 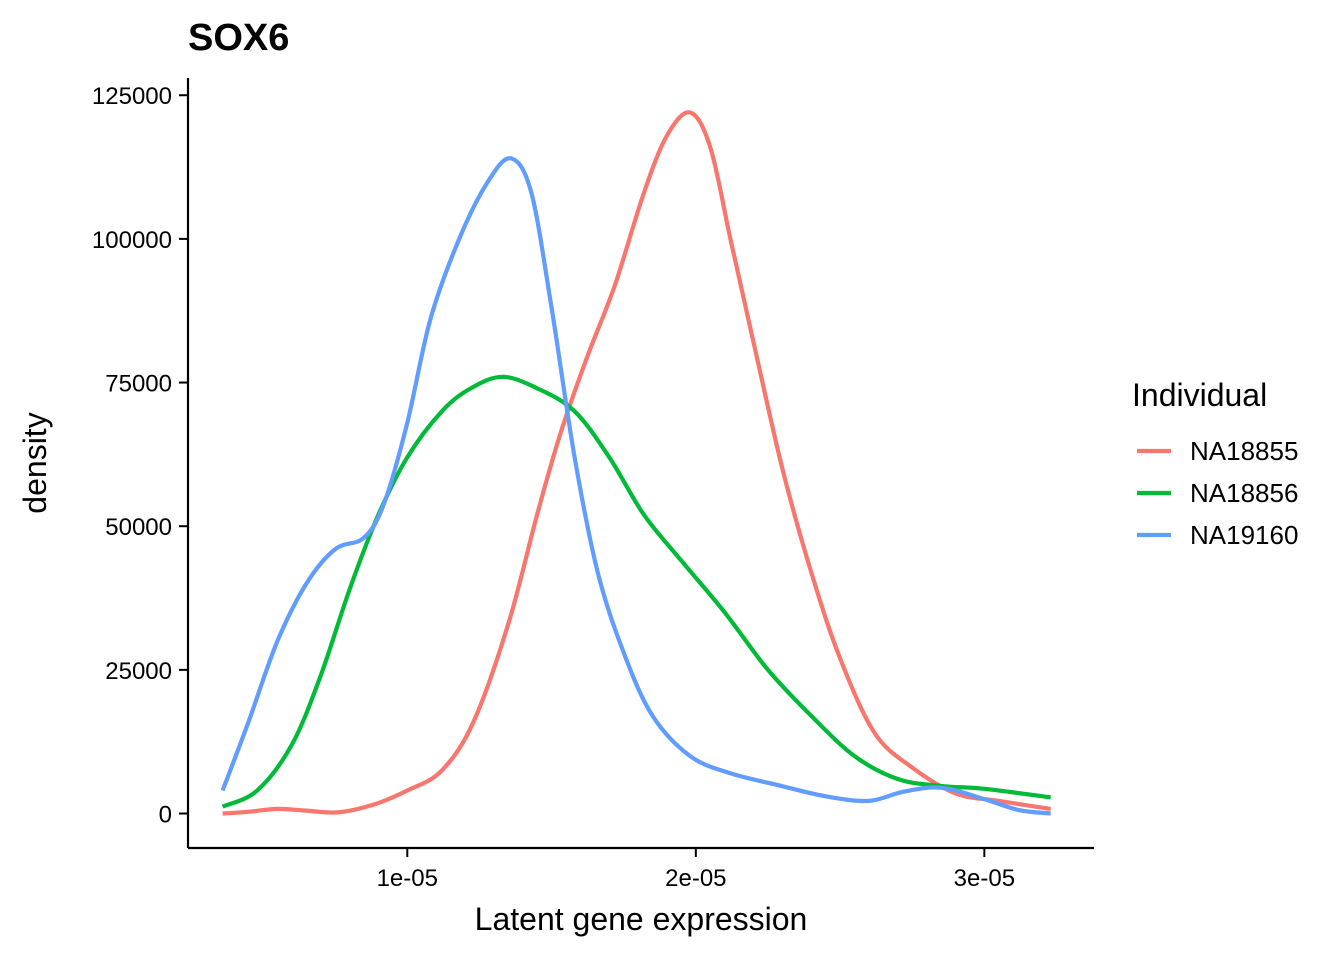 I want to click on legend-title: Individual, so click(x=1199, y=395).